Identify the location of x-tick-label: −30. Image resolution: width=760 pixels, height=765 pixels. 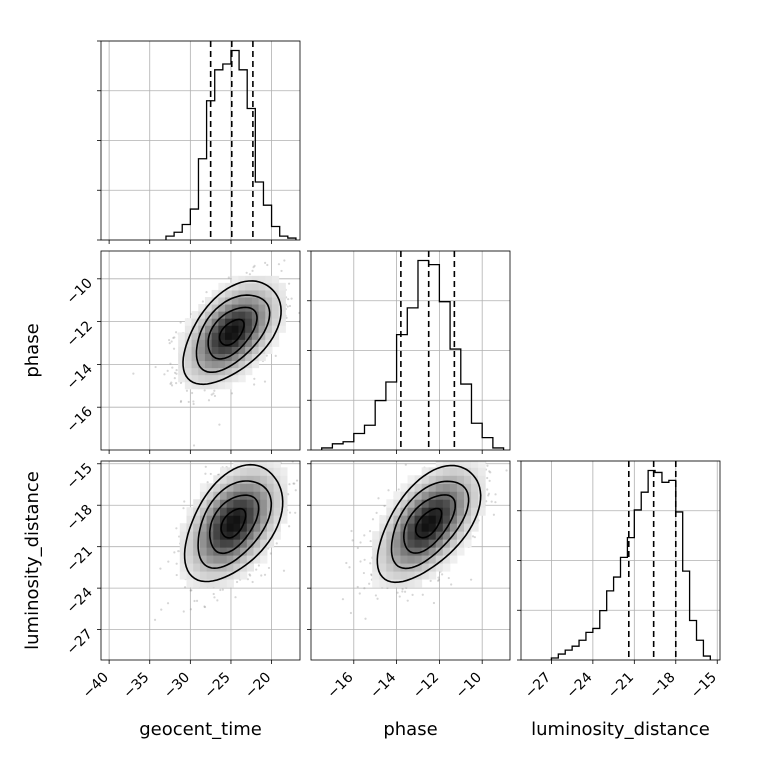
(177, 686).